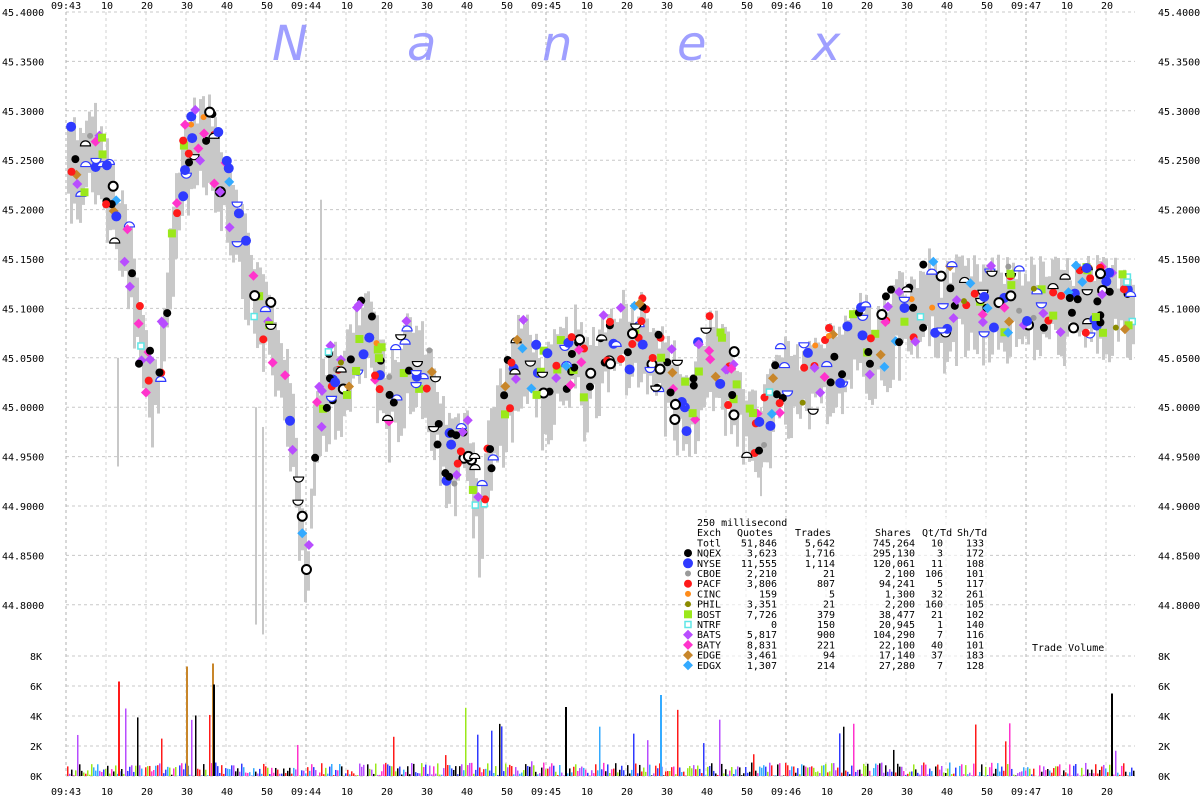  I want to click on legend-qt-td: 3, so click(940, 554).